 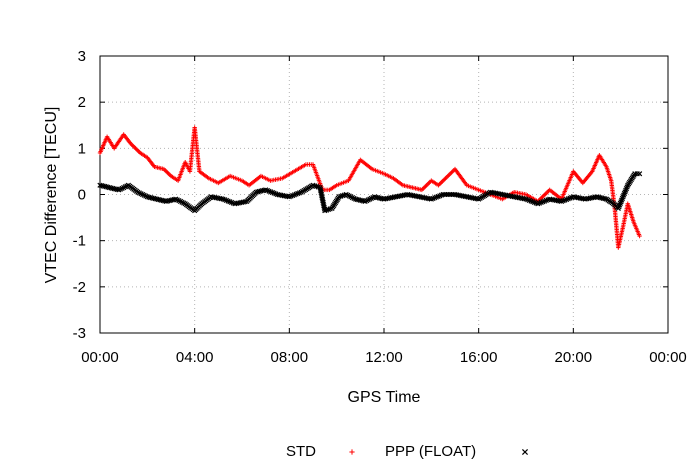 What do you see at coordinates (574, 357) in the screenshot?
I see `x-tick-label: 20:00` at bounding box center [574, 357].